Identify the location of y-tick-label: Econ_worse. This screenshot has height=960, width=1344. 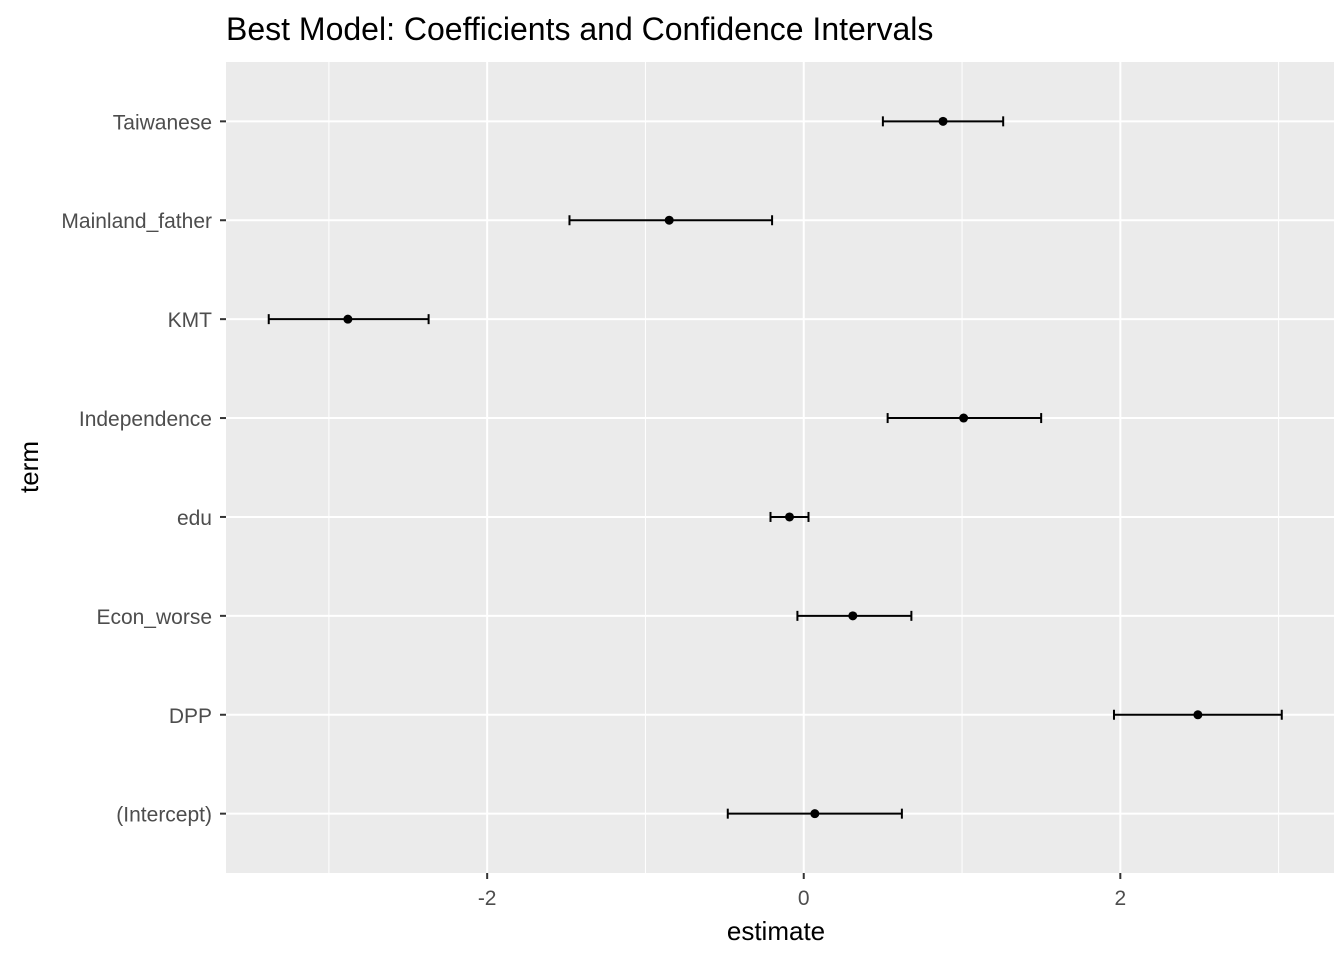
(154, 617).